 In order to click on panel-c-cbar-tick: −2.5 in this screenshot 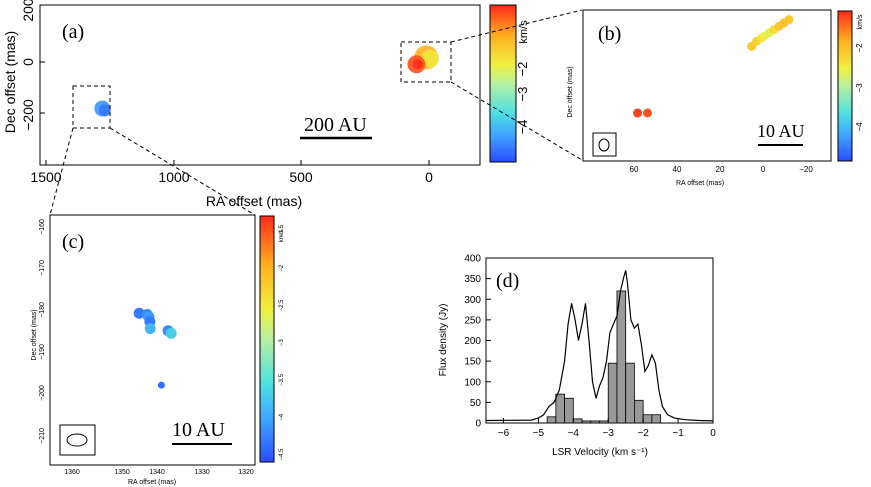, I will do `click(282, 305)`.